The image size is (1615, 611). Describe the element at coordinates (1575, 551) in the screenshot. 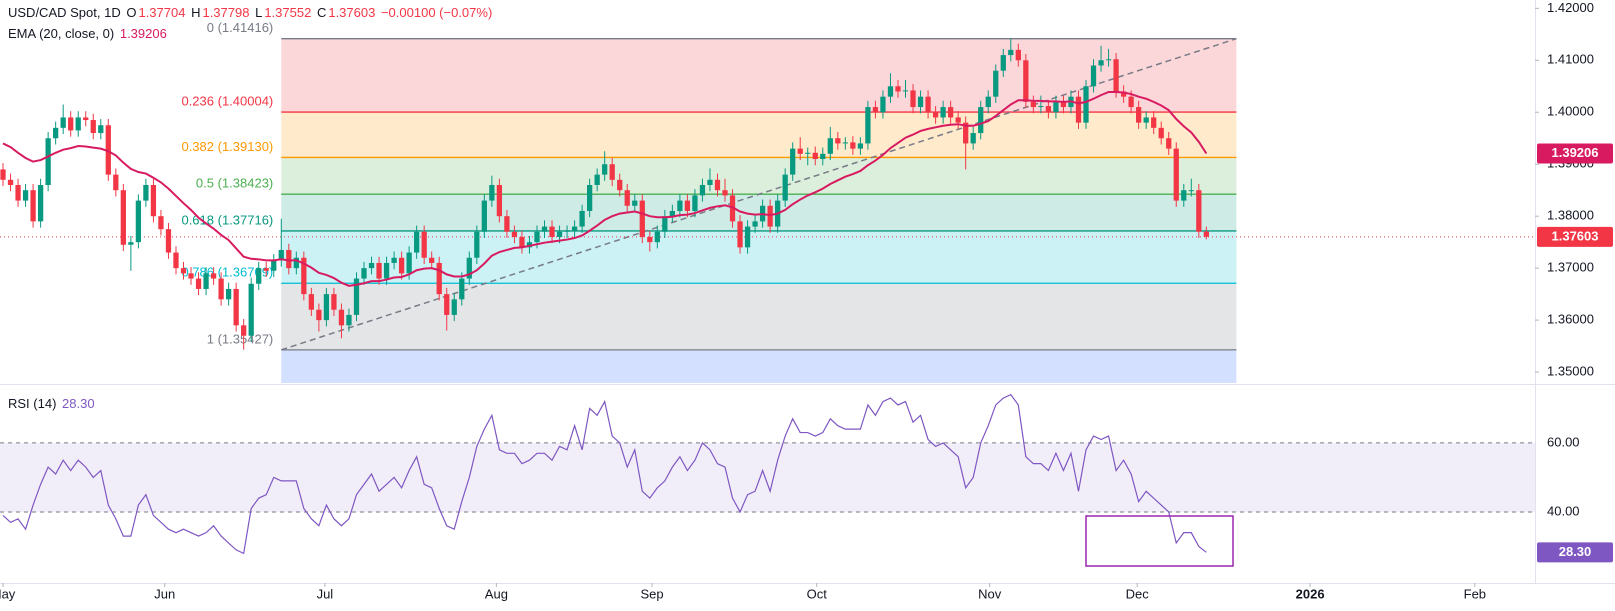

I see `rsi-badge: 28.30` at that location.